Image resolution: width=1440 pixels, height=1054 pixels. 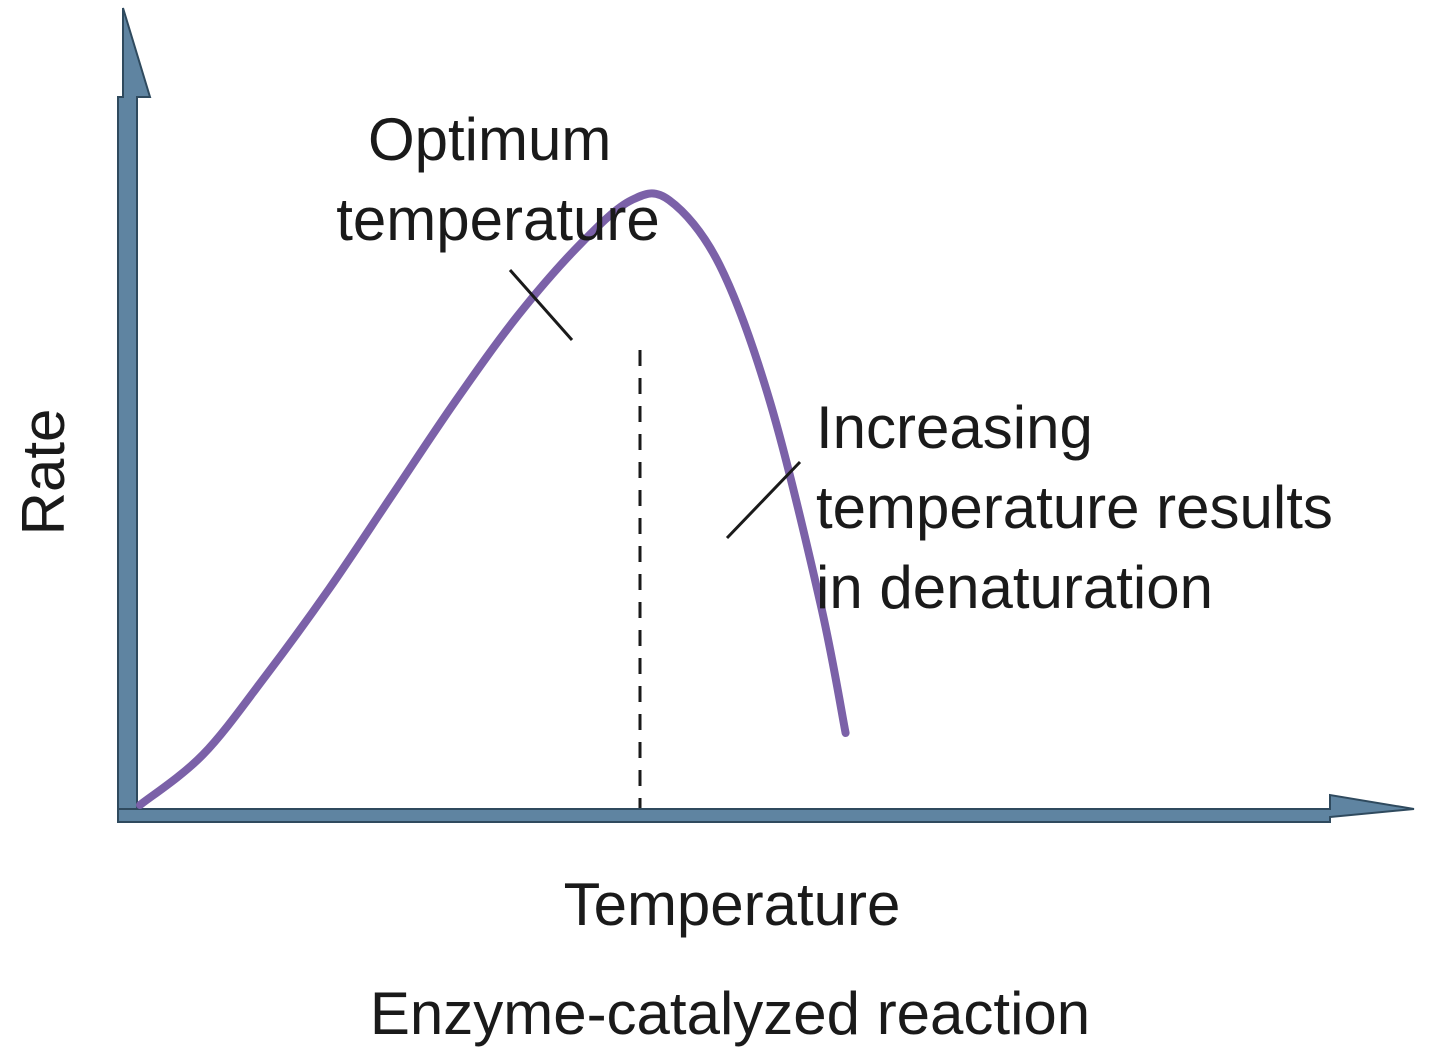 I want to click on denaturation-annotation-line-2: temperature results, so click(x=1074, y=507).